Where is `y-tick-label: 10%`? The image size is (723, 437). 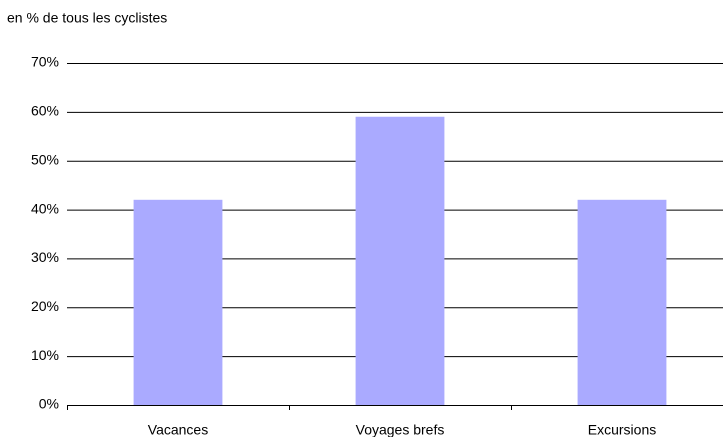 y-tick-label: 10% is located at coordinates (45, 355).